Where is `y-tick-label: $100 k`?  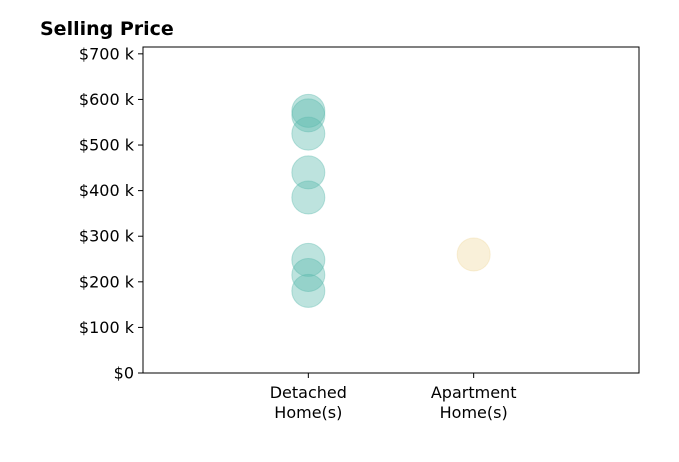
y-tick-label: $100 k is located at coordinates (107, 327).